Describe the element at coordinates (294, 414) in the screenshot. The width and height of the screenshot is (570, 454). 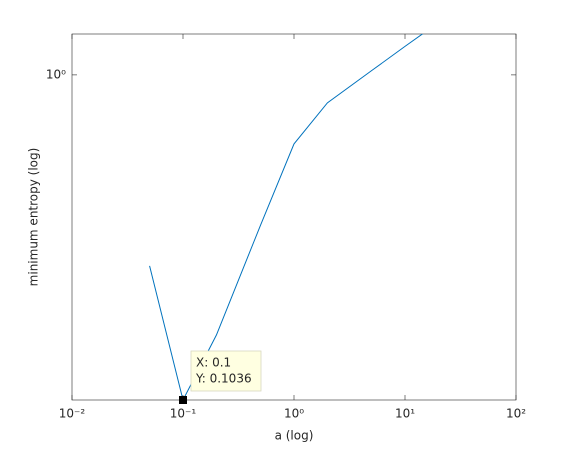
I see `x-tick-label: 10⁰` at that location.